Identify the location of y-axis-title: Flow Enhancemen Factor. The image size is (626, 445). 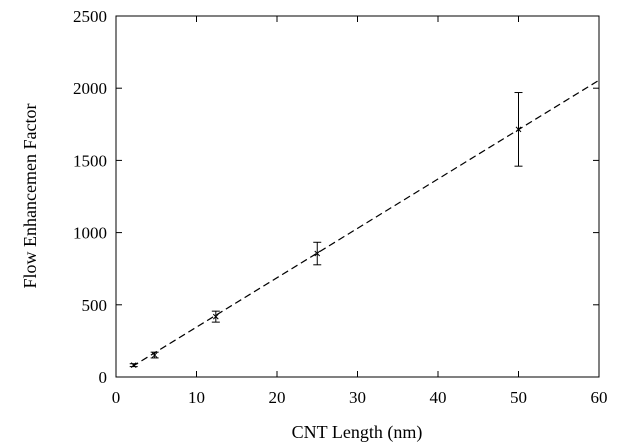
(30, 196).